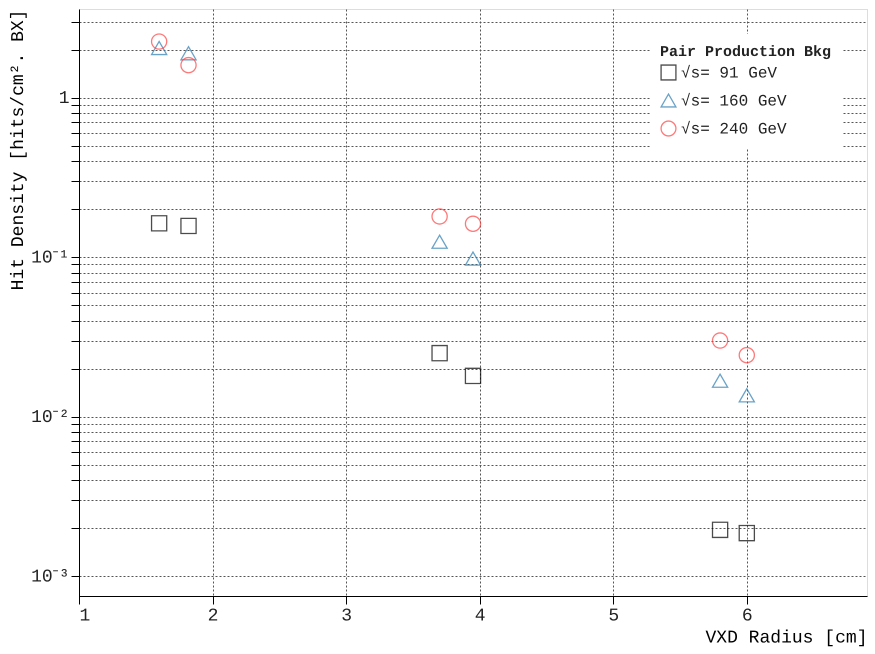 This screenshot has width=875, height=654. Describe the element at coordinates (50, 258) in the screenshot. I see `y-tick-label: 10⁻¹` at that location.